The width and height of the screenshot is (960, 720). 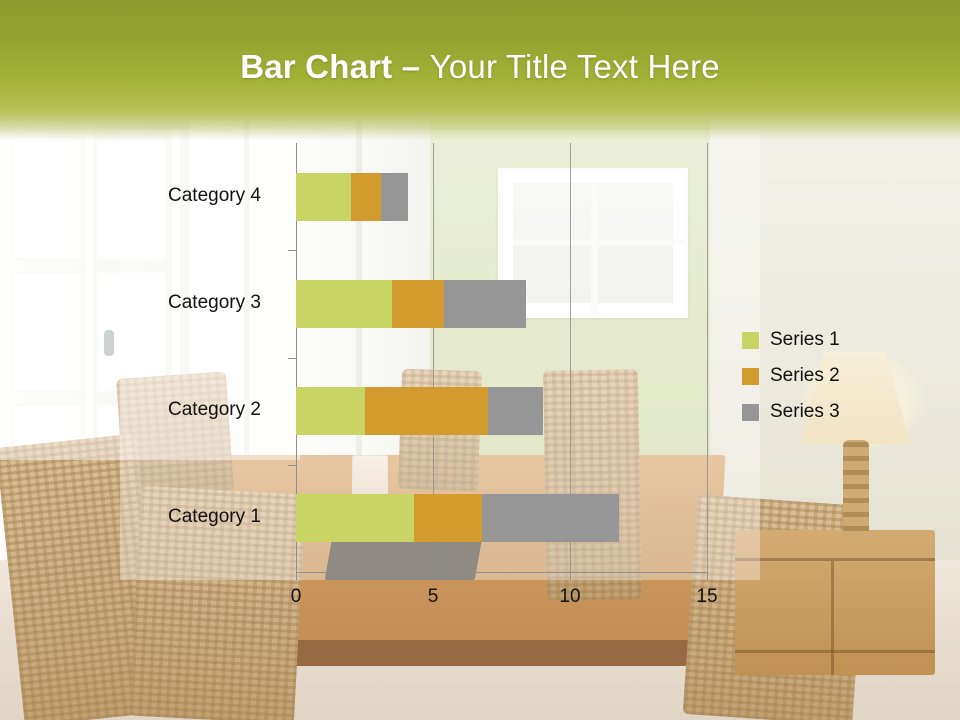 What do you see at coordinates (805, 411) in the screenshot?
I see `legend-label-series-3: Series 3` at bounding box center [805, 411].